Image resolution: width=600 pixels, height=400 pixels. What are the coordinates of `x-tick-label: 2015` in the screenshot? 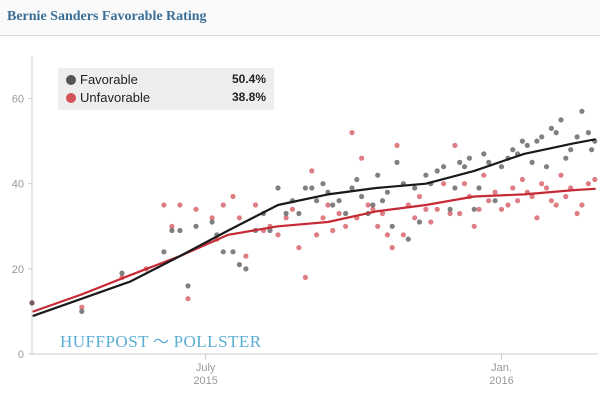 It's located at (205, 381).